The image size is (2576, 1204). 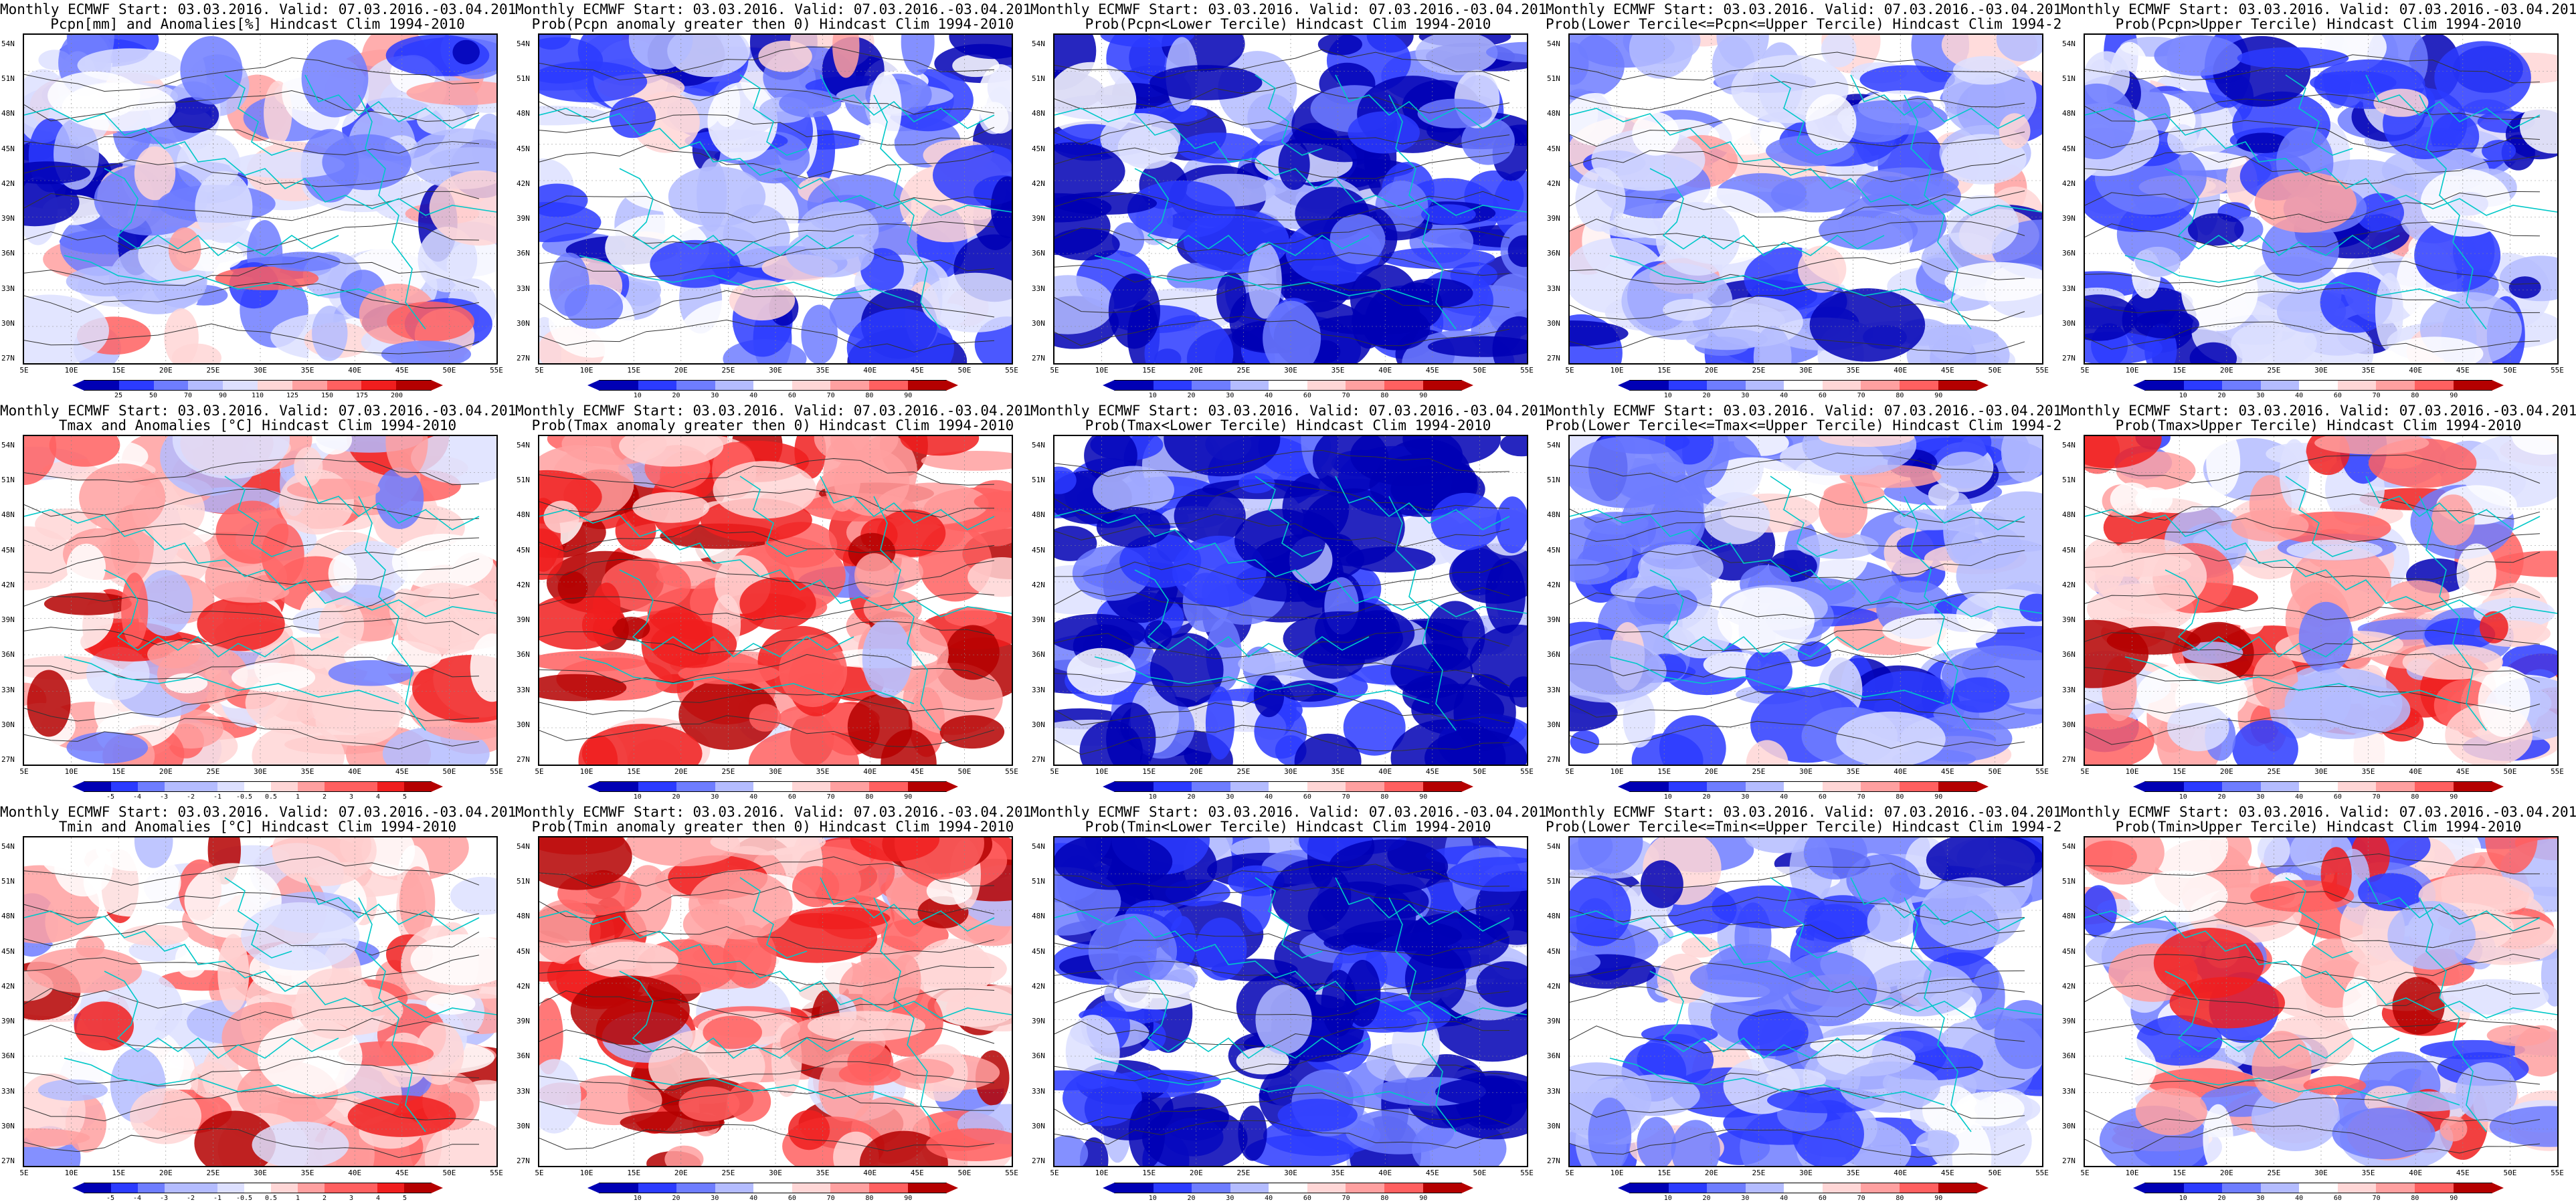 I want to click on latitude-label: 36N, so click(x=8, y=1056).